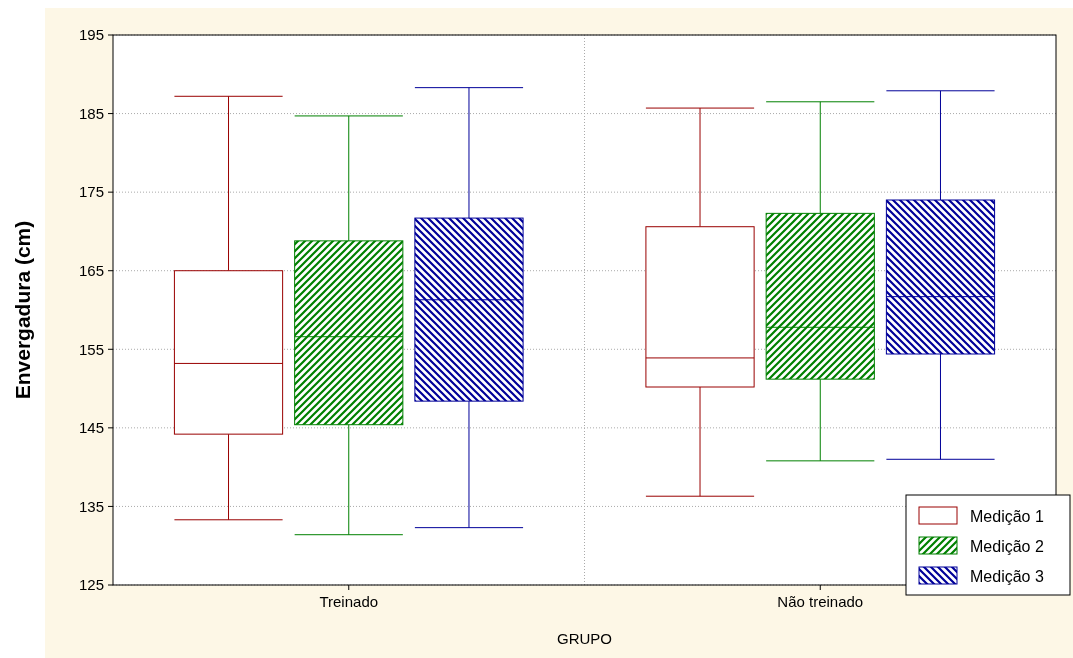 Image resolution: width=1073 pixels, height=658 pixels. What do you see at coordinates (91, 506) in the screenshot?
I see `y-tick-label: 135` at bounding box center [91, 506].